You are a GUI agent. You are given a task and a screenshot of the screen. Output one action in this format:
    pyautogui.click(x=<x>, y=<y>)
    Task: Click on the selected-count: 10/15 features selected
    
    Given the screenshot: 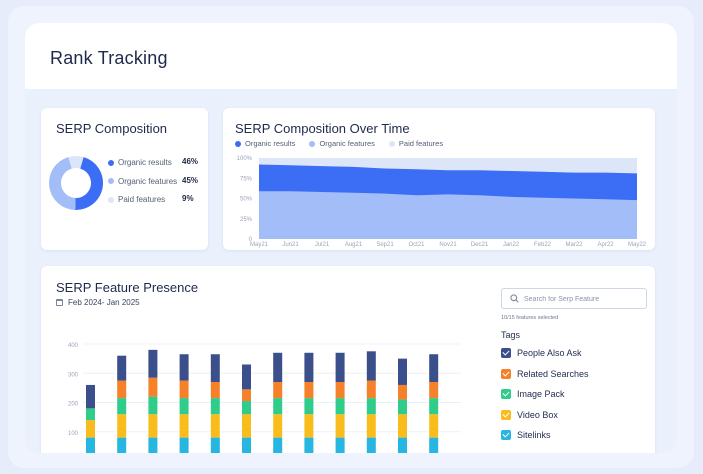 What is the action you would take?
    pyautogui.click(x=530, y=318)
    